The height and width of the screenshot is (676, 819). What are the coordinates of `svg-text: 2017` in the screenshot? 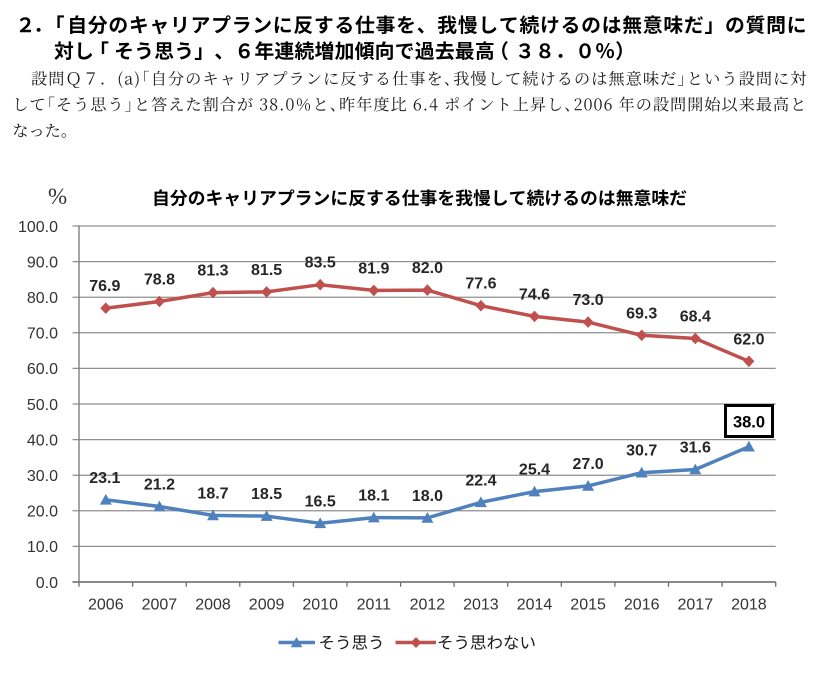 It's located at (696, 605).